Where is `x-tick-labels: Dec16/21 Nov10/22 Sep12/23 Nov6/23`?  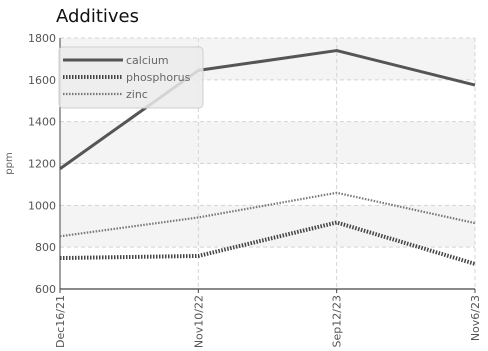
x-tick-labels: Dec16/21 Nov10/22 Sep12/23 Nov6/23 is located at coordinates (268, 321).